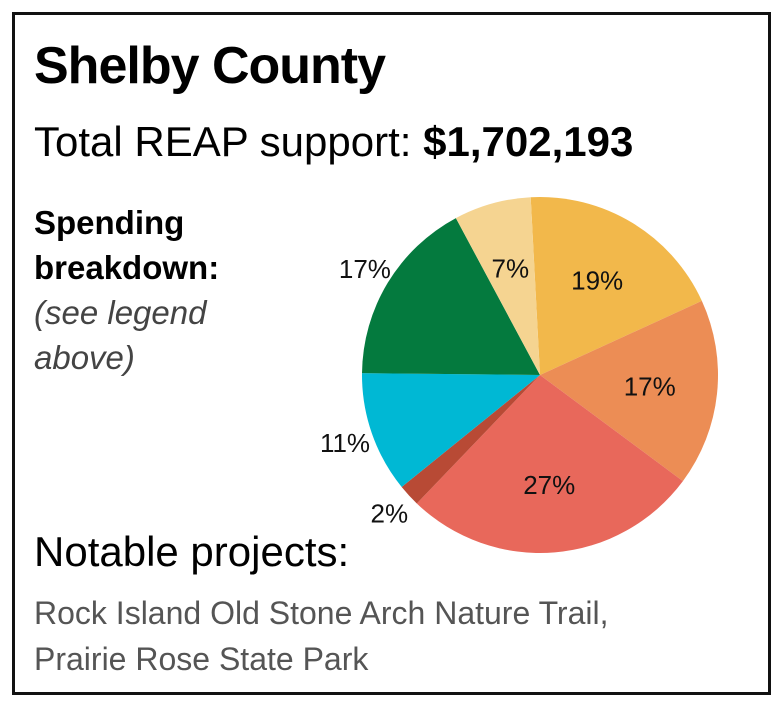 Image resolution: width=783 pixels, height=703 pixels. Describe the element at coordinates (223, 141) in the screenshot. I see `total-support-label: Total REAP support:` at that location.